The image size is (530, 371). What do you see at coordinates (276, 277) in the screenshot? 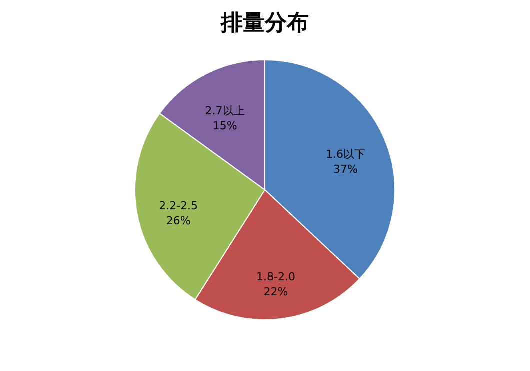
I see `slice-label: 1.8-2.0` at bounding box center [276, 277].